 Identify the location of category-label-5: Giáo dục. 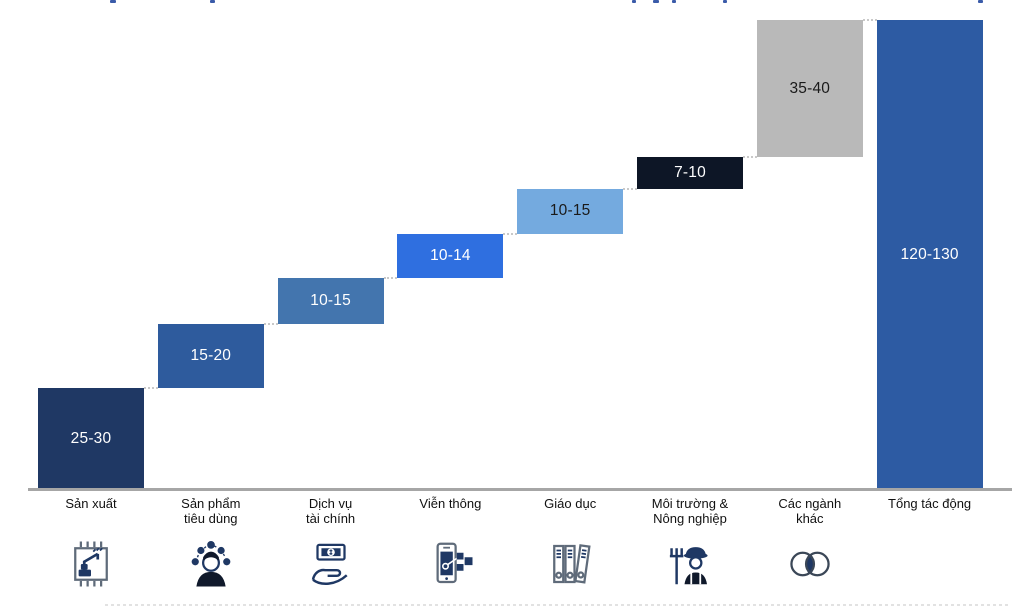
(570, 503).